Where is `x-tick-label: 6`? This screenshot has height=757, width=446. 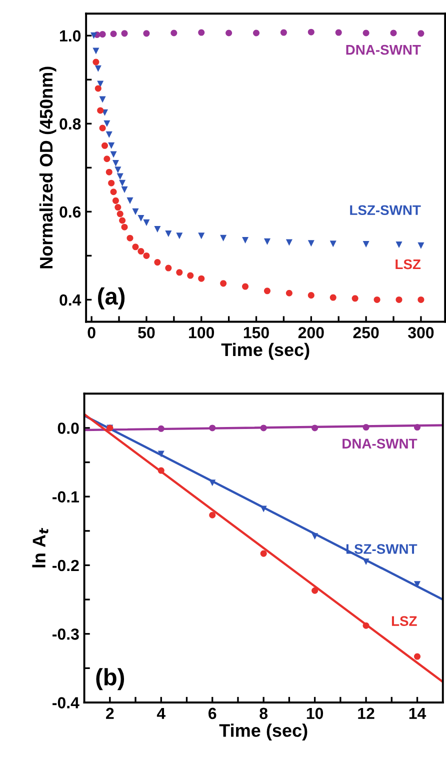
x-tick-label: 6 is located at coordinates (212, 714).